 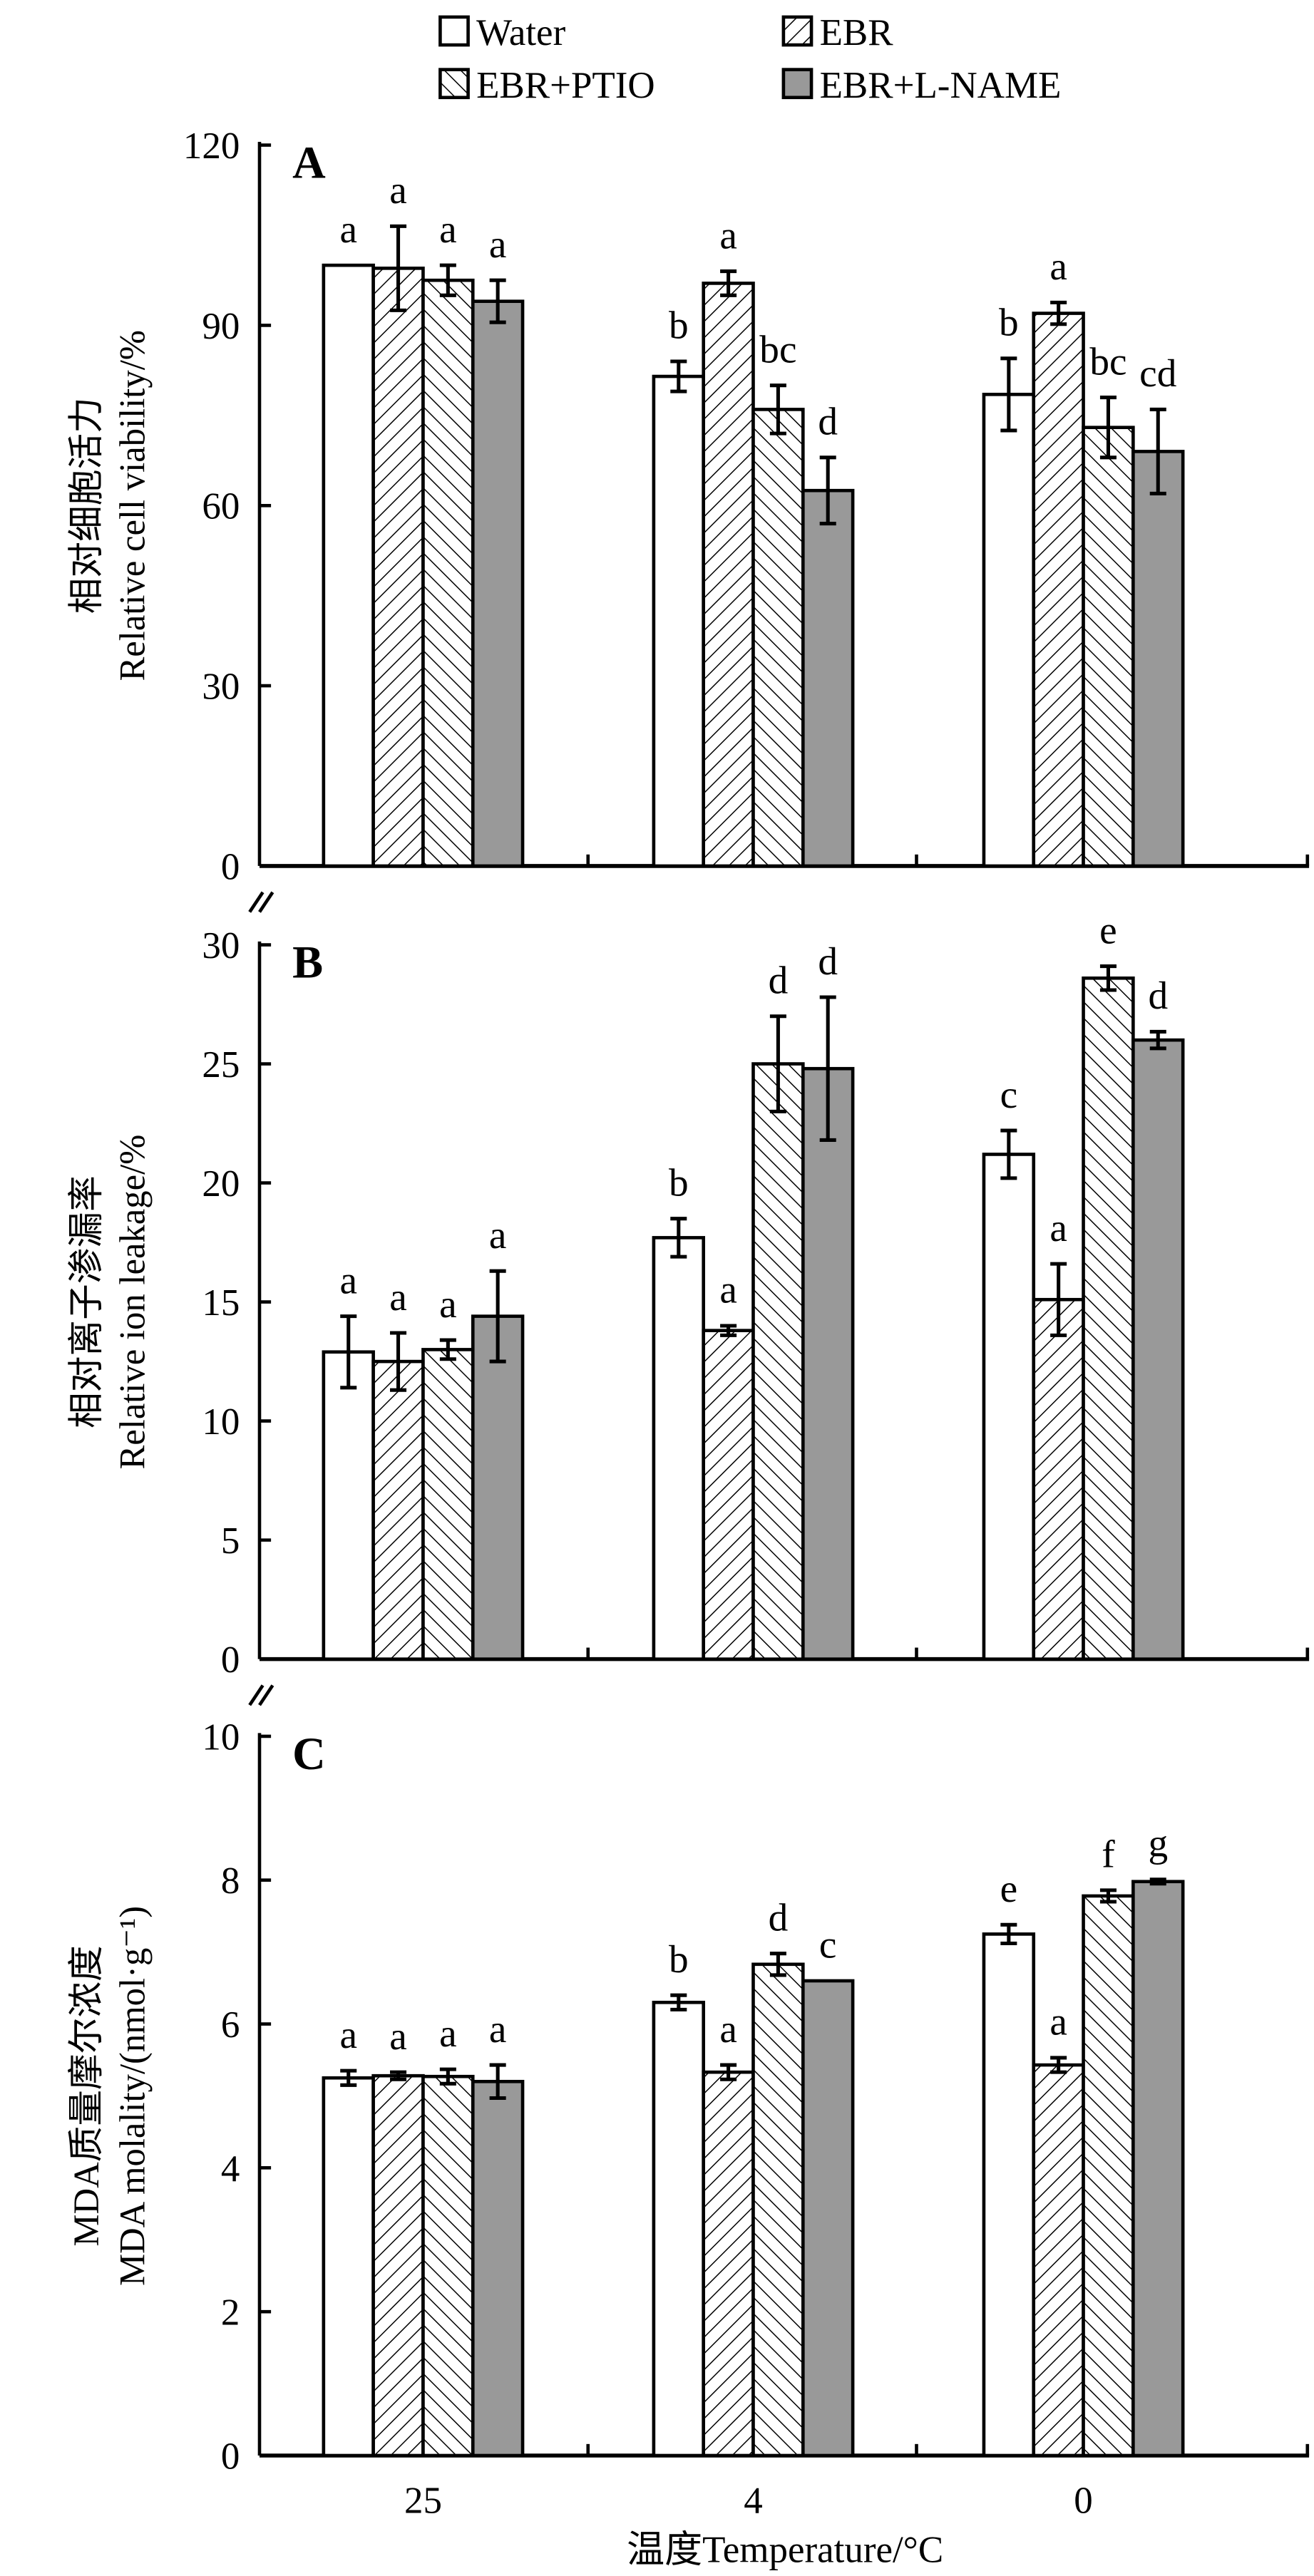 I want to click on y-tick-label: 4, so click(x=230, y=2169).